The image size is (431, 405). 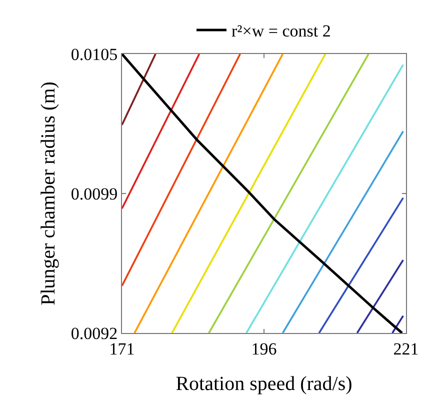 What do you see at coordinates (406, 348) in the screenshot?
I see `x-tick-label: 221` at bounding box center [406, 348].